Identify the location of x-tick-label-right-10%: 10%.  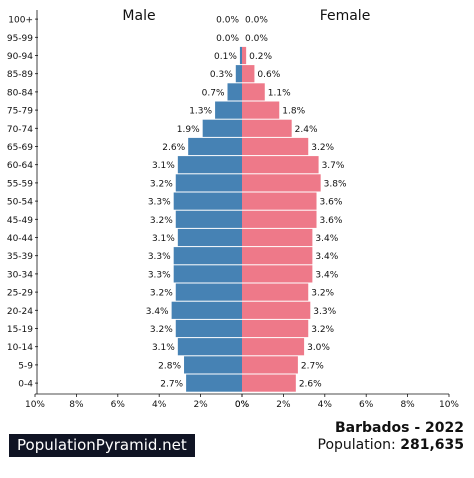
(449, 405).